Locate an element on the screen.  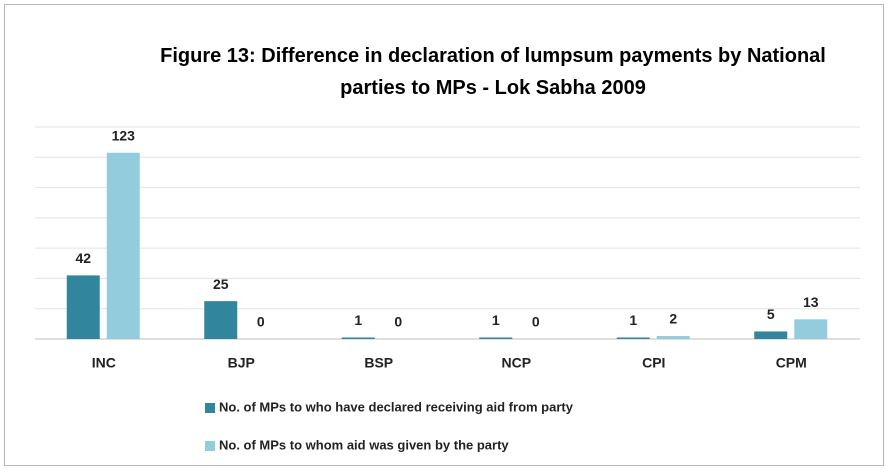
x-tick-label: BSP is located at coordinates (378, 363).